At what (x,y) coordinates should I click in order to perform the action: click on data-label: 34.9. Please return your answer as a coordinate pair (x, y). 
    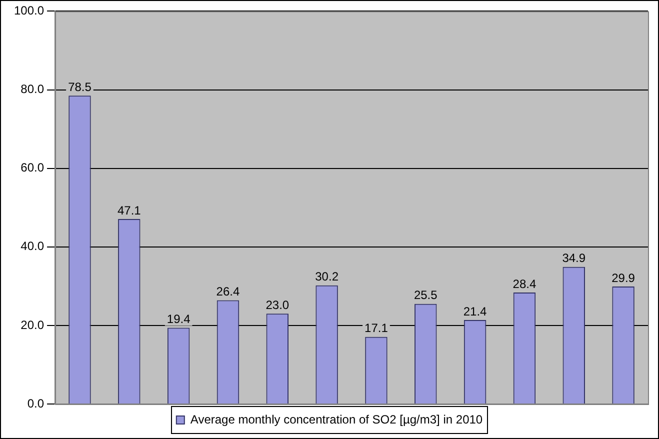
    Looking at the image, I should click on (574, 258).